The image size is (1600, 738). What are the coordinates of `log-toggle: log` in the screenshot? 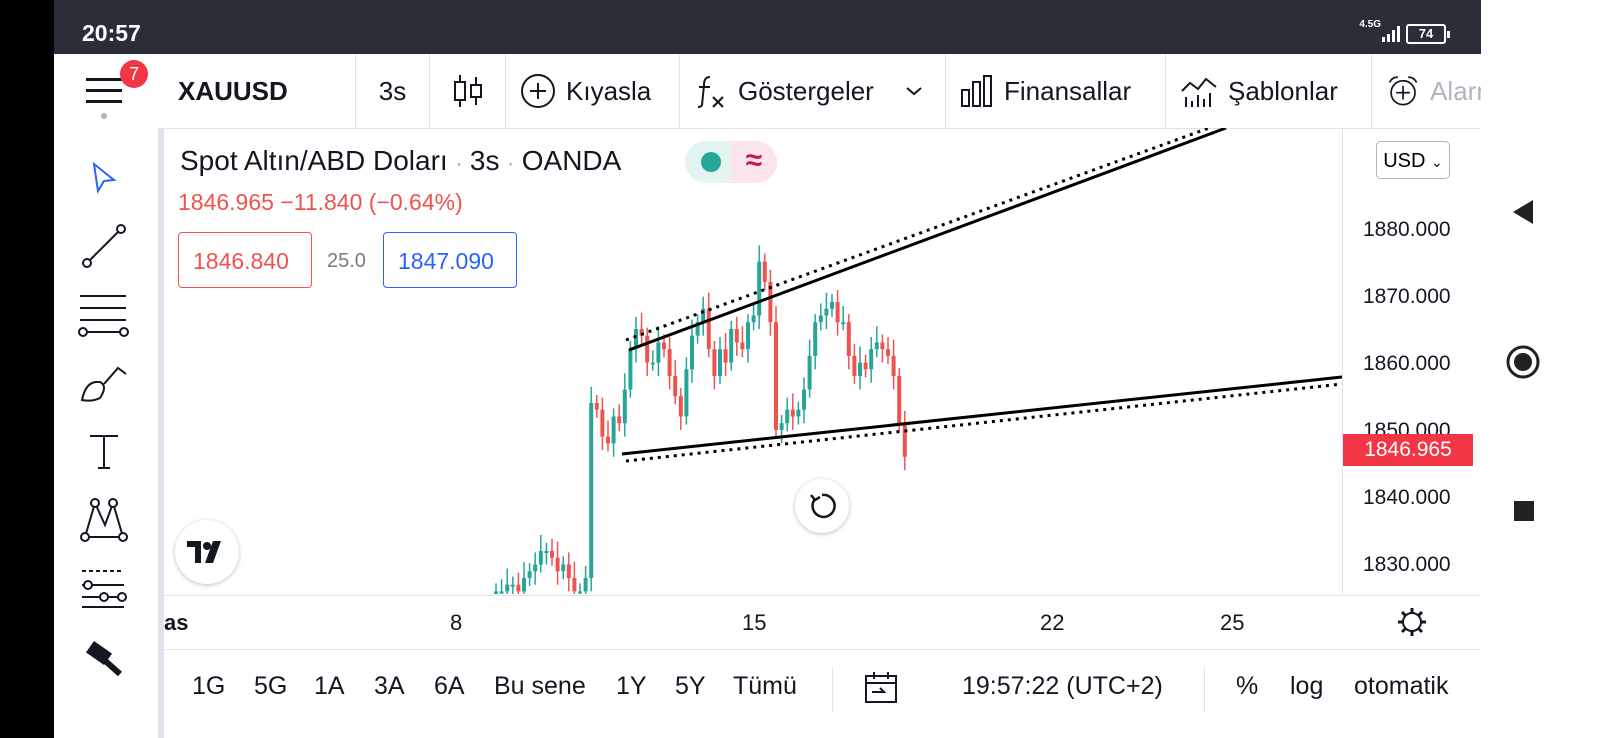 It's located at (1307, 686).